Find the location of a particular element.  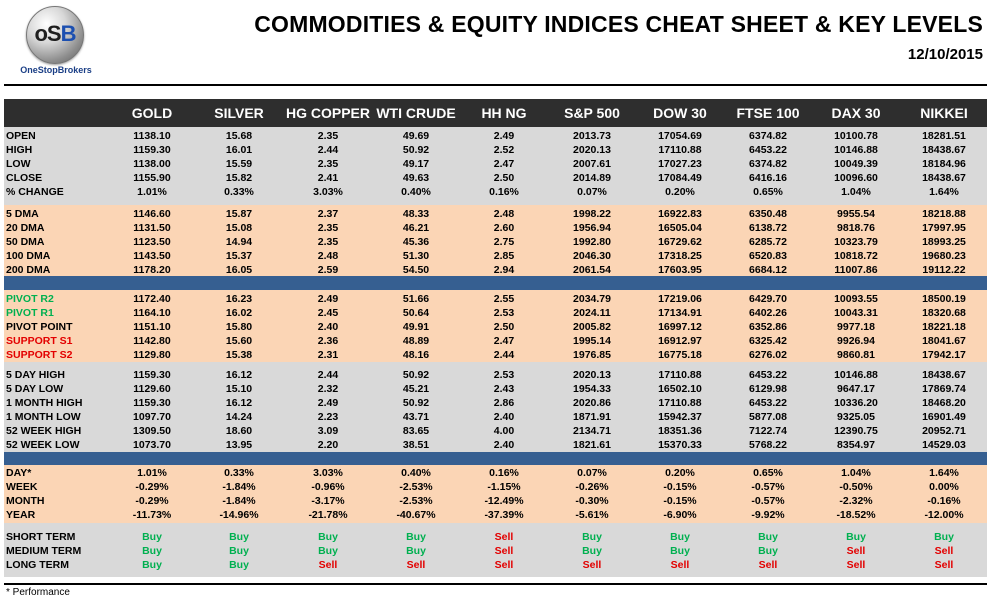

value-cell: 2046.30 is located at coordinates (592, 256).